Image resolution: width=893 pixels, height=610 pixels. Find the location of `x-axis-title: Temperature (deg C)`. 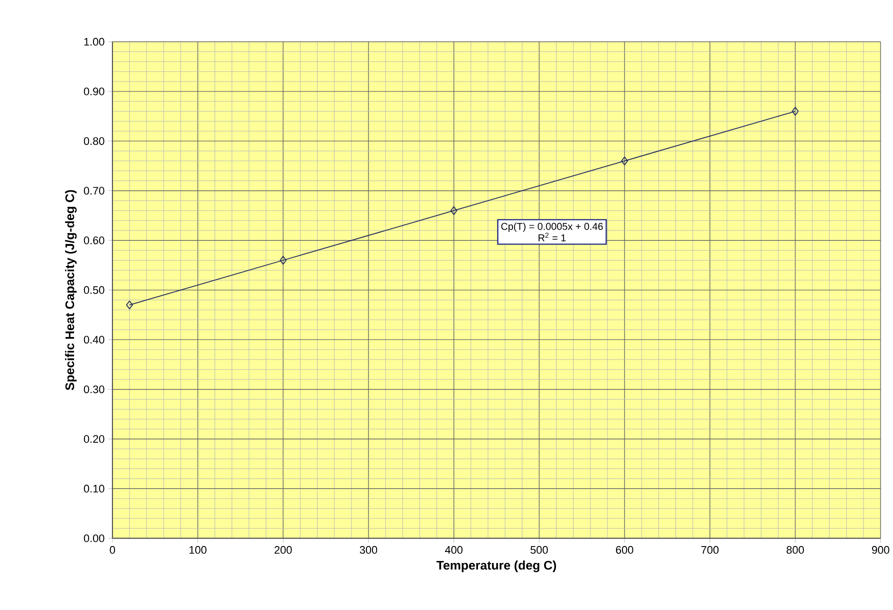

x-axis-title: Temperature (deg C) is located at coordinates (496, 566).